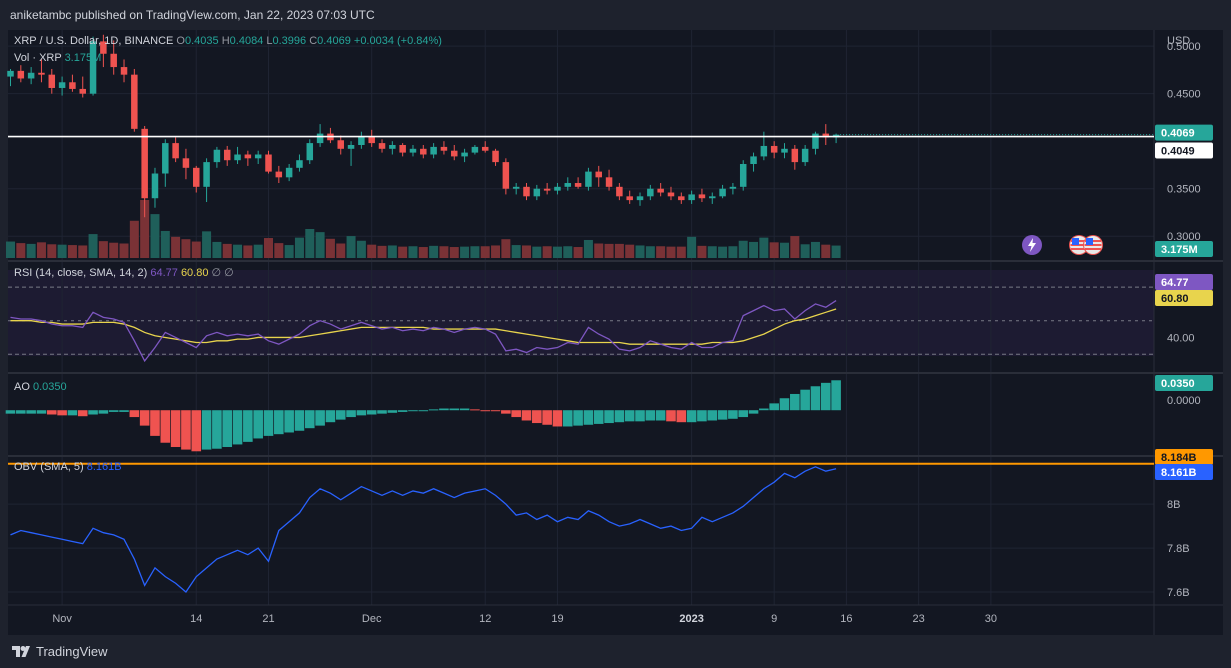 This screenshot has height=668, width=1231. Describe the element at coordinates (1179, 473) in the screenshot. I see `obv-badge: 8.161B` at that location.